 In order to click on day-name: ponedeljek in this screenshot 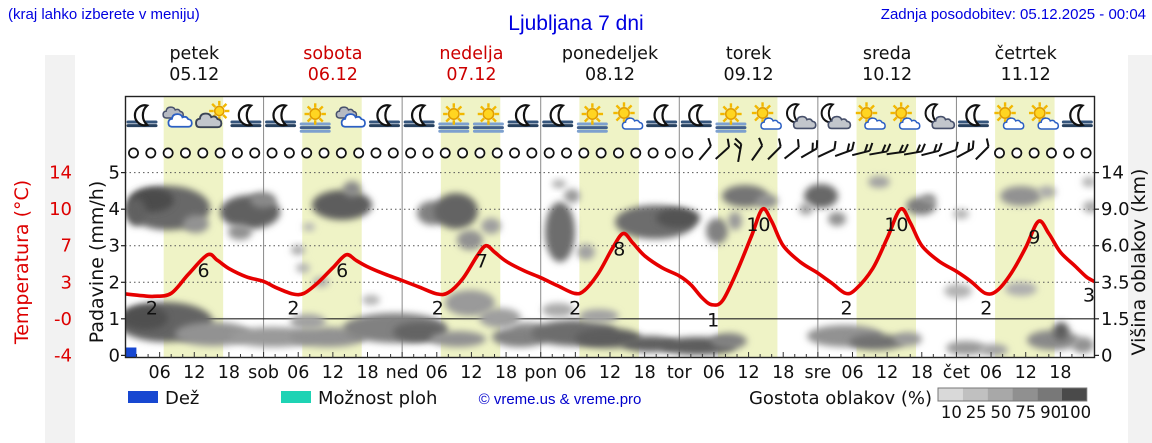, I will do `click(610, 54)`.